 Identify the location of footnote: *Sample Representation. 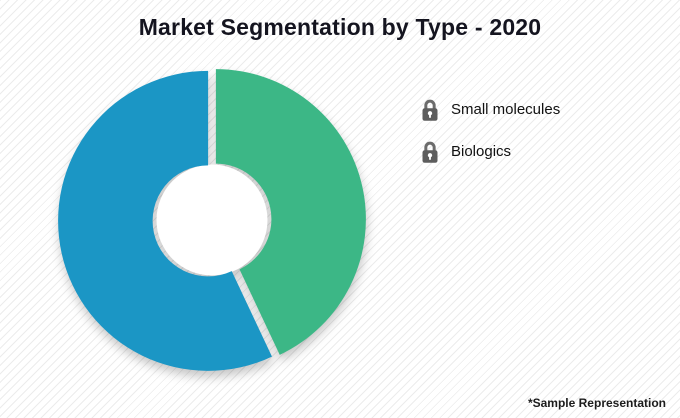
(596, 403).